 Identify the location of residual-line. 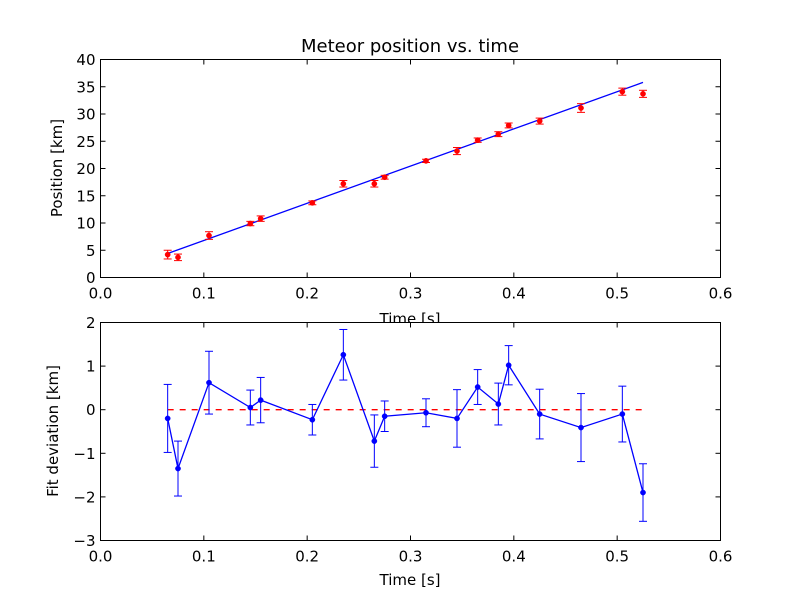
(405, 423).